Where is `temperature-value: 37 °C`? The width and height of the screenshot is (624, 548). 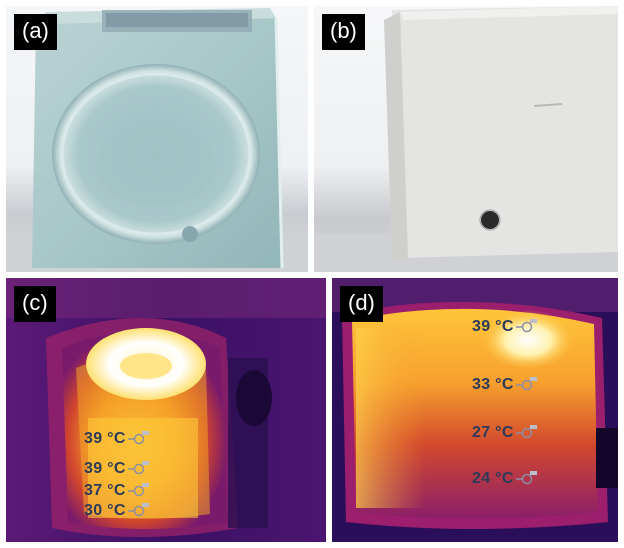 temperature-value: 37 °C is located at coordinates (105, 490).